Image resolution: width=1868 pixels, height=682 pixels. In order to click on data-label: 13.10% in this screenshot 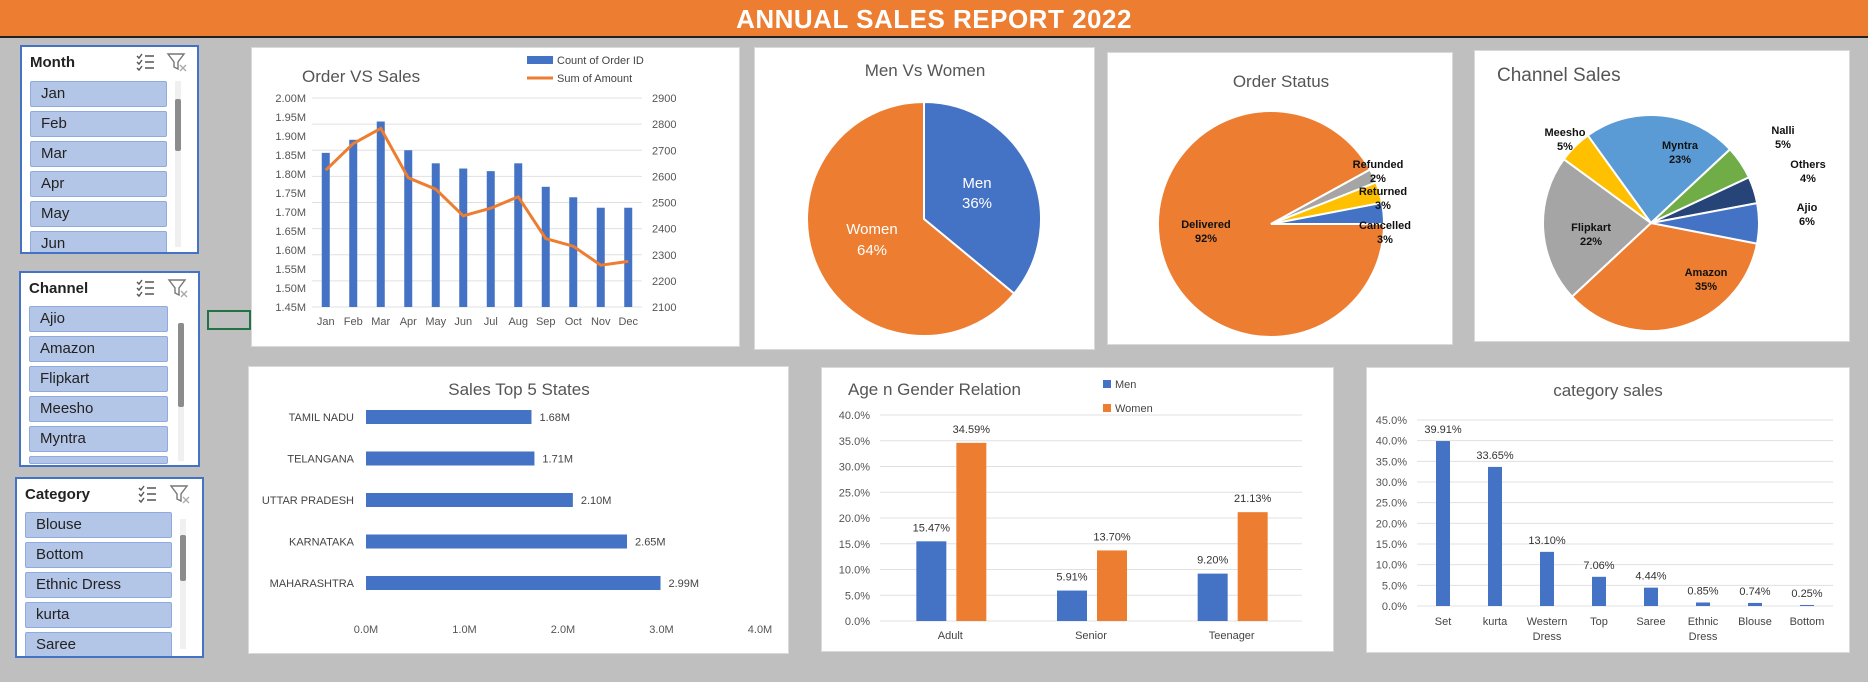, I will do `click(1547, 541)`.